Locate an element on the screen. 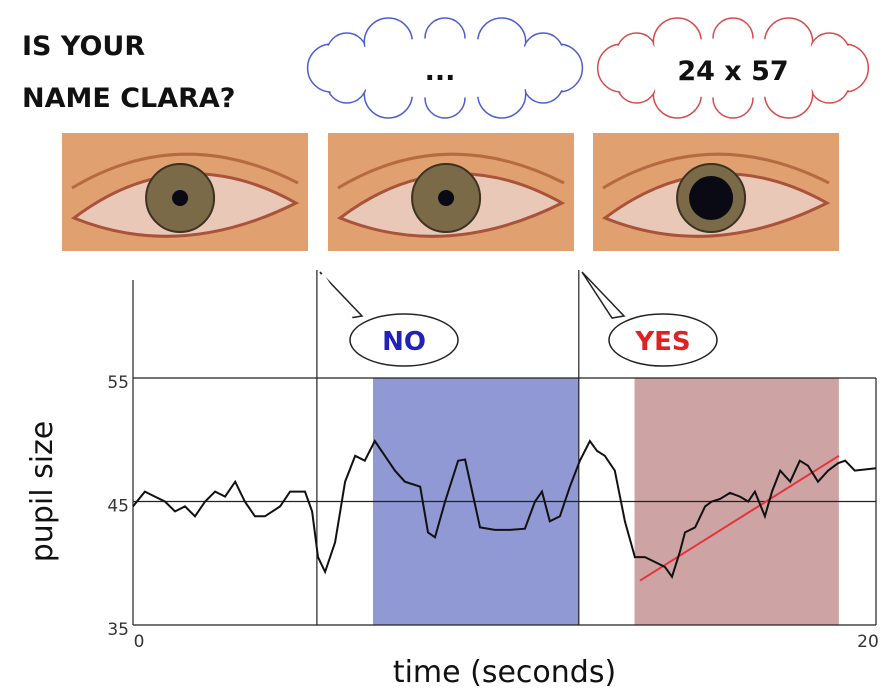 This screenshot has width=884, height=694. x-tick-label: 0 is located at coordinates (139, 642).